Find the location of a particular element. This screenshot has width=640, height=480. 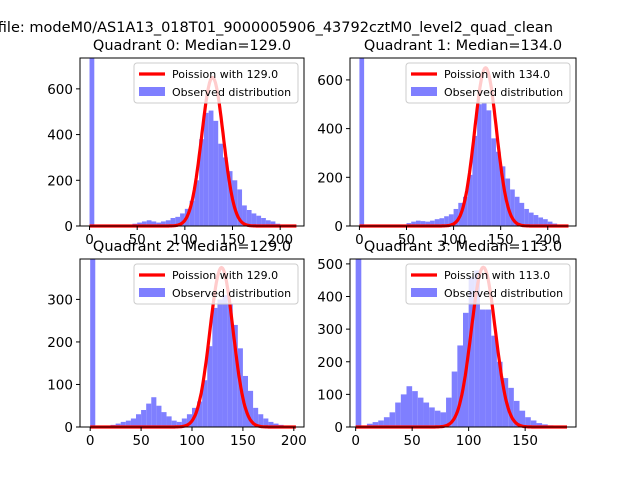

subplot-title: Quadrant 0: Median=129.0 is located at coordinates (192, 46).